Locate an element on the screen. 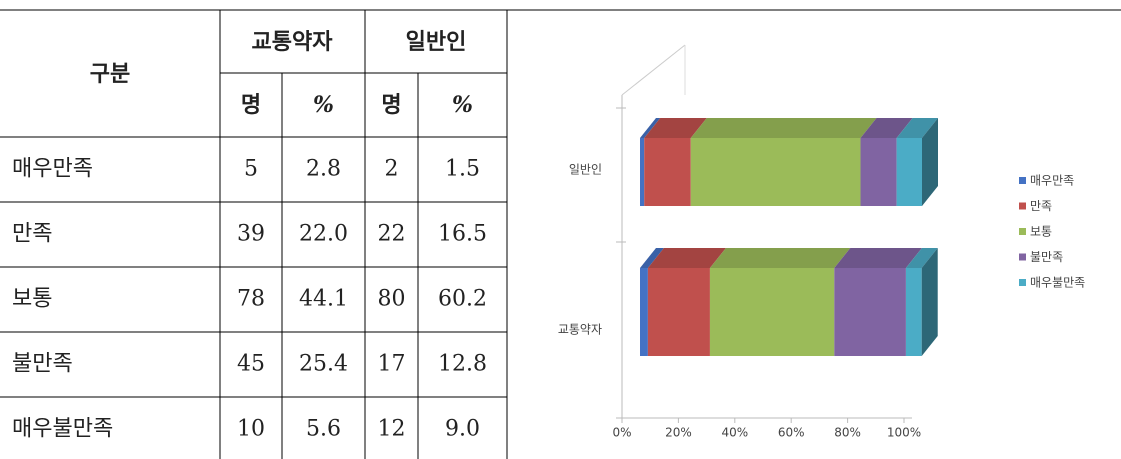 This screenshot has height=459, width=1121. cell: 9.0 is located at coordinates (462, 429).